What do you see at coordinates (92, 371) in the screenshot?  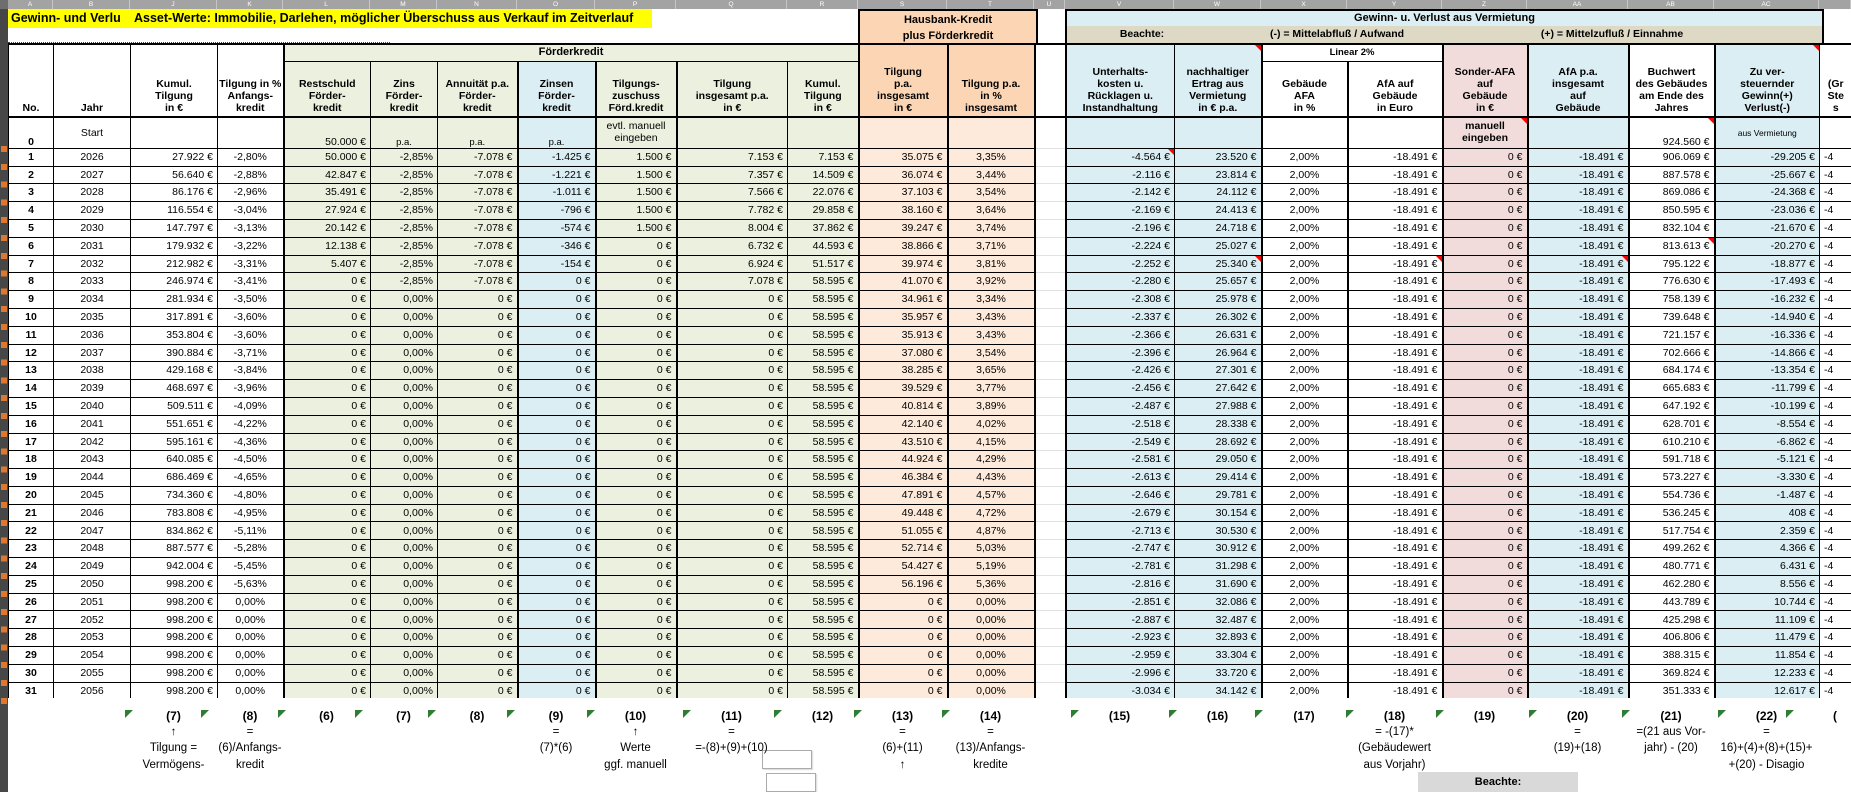 I see `cell-13-jahr: 2038` at bounding box center [92, 371].